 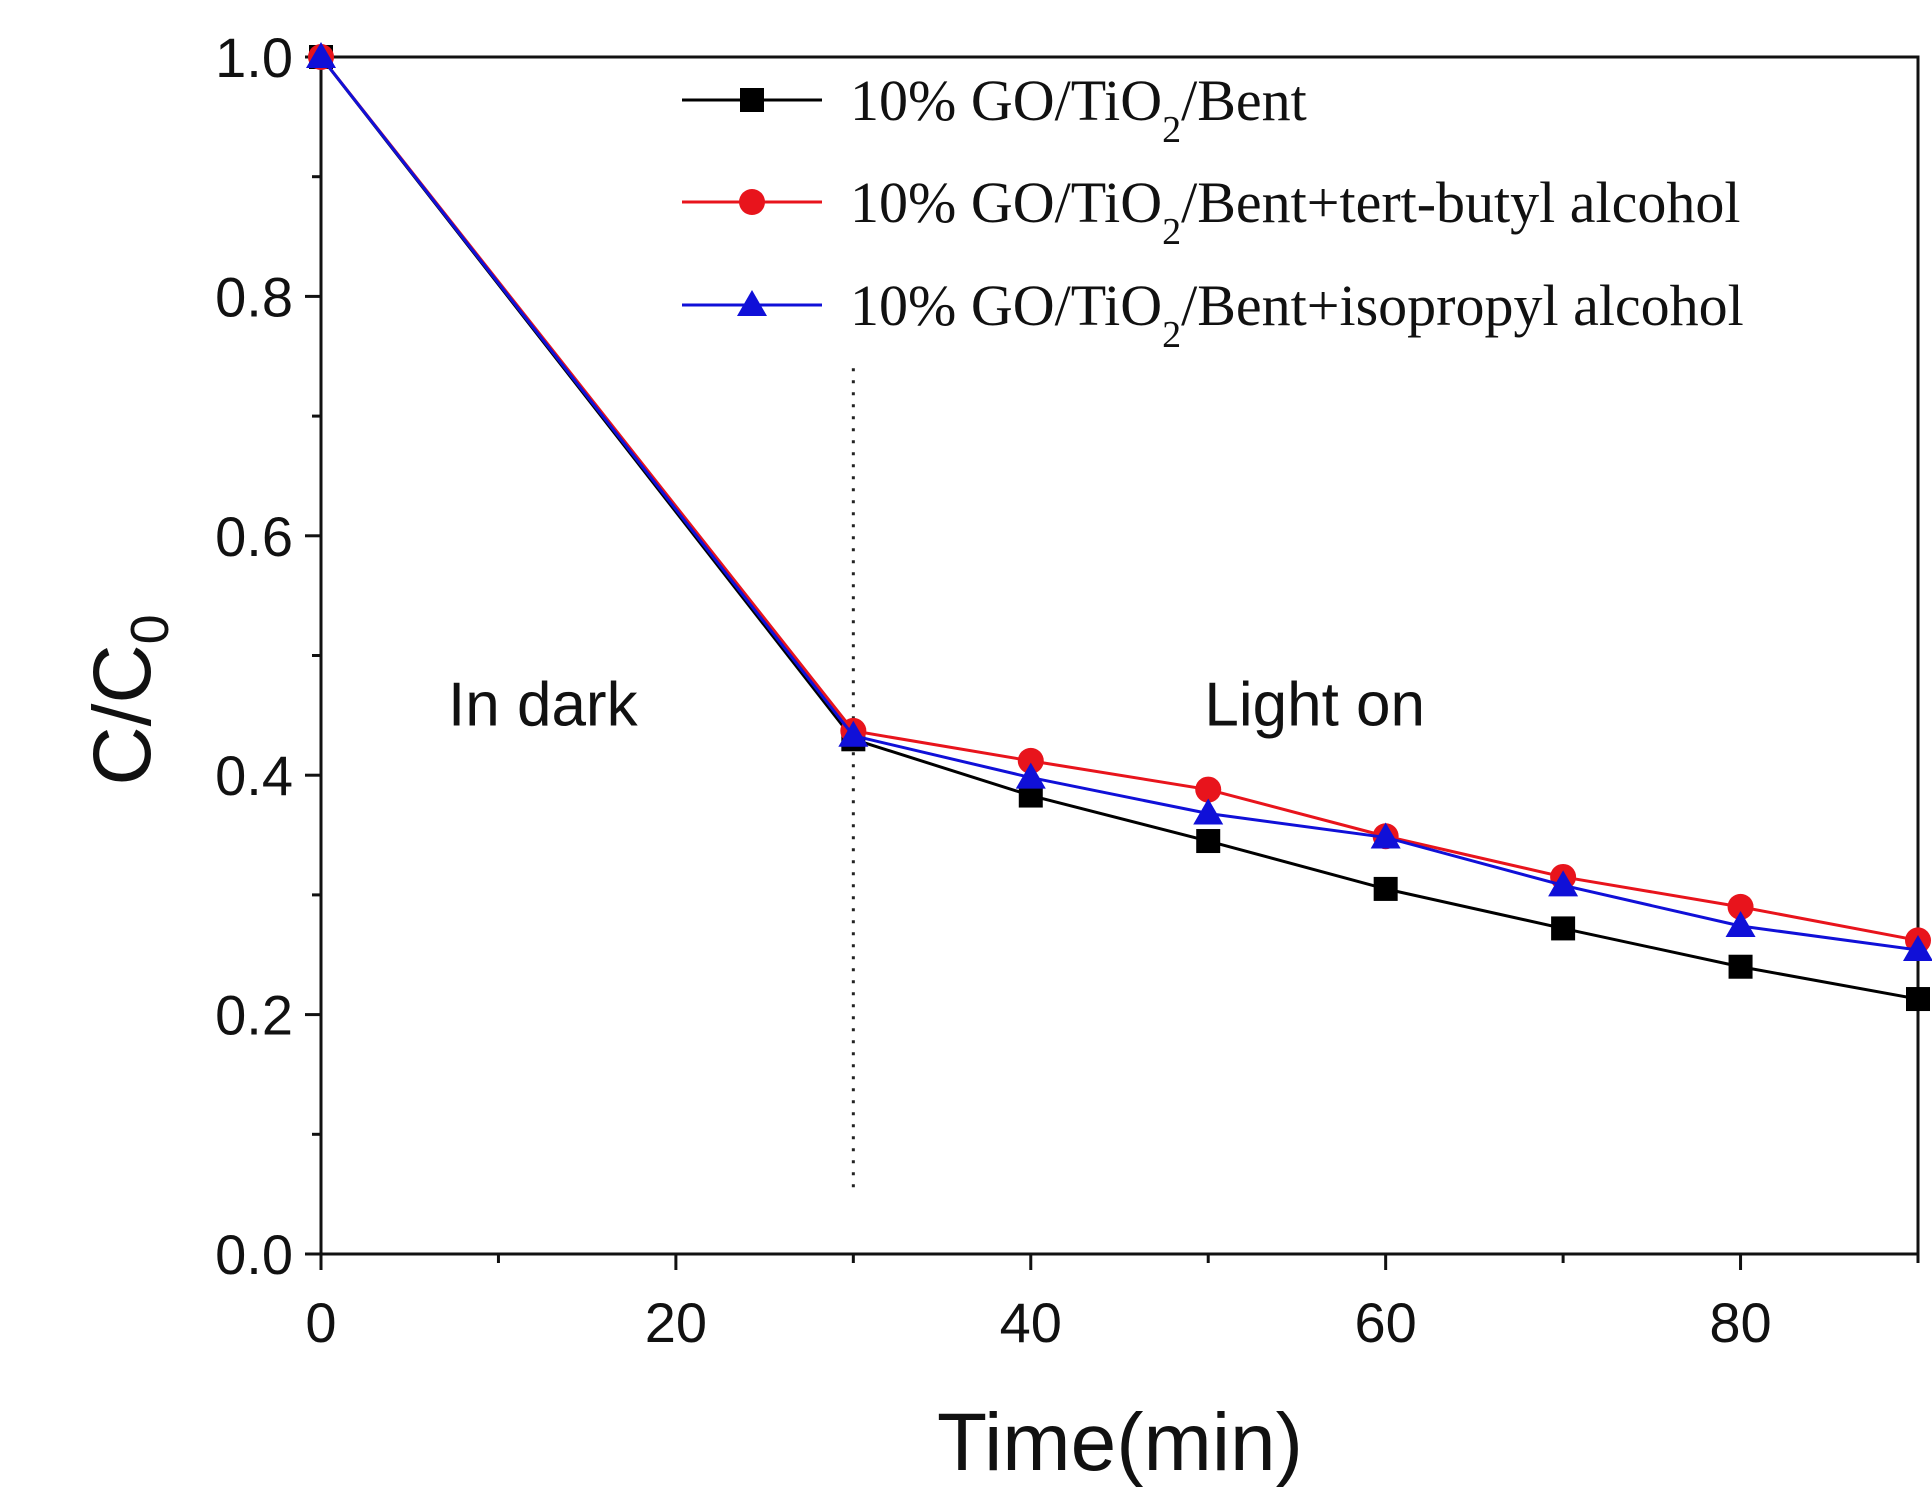 I want to click on y-axis-ticks: 0.0 0.2 0.4 0.6 0.8 1.0, so click(x=268, y=656).